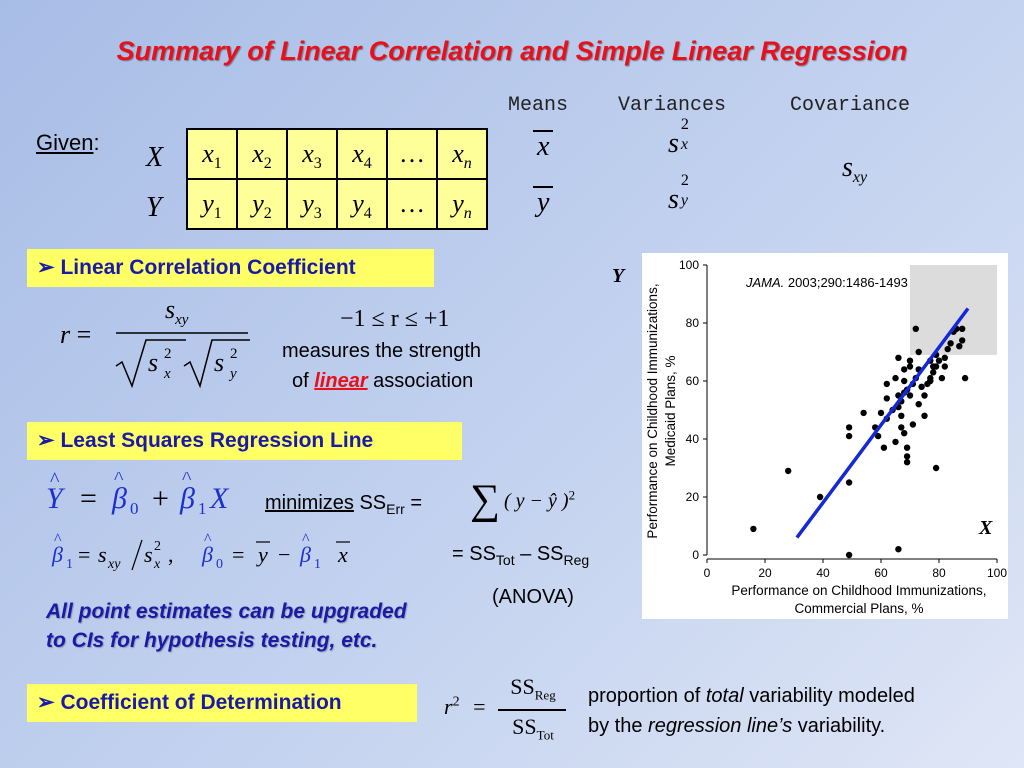  I want to click on determination-line-1: proportion of total variability modeled, so click(751, 696).